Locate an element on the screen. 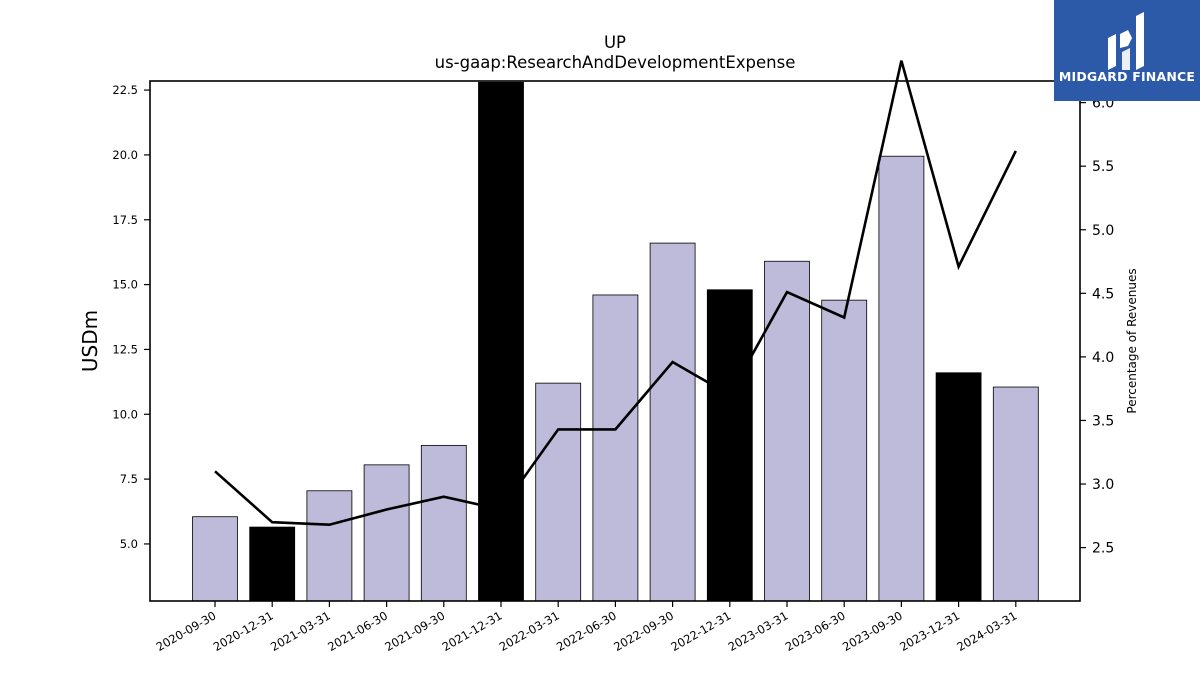 The width and height of the screenshot is (1200, 675). y-tick-label: 15.0 is located at coordinates (125, 285).